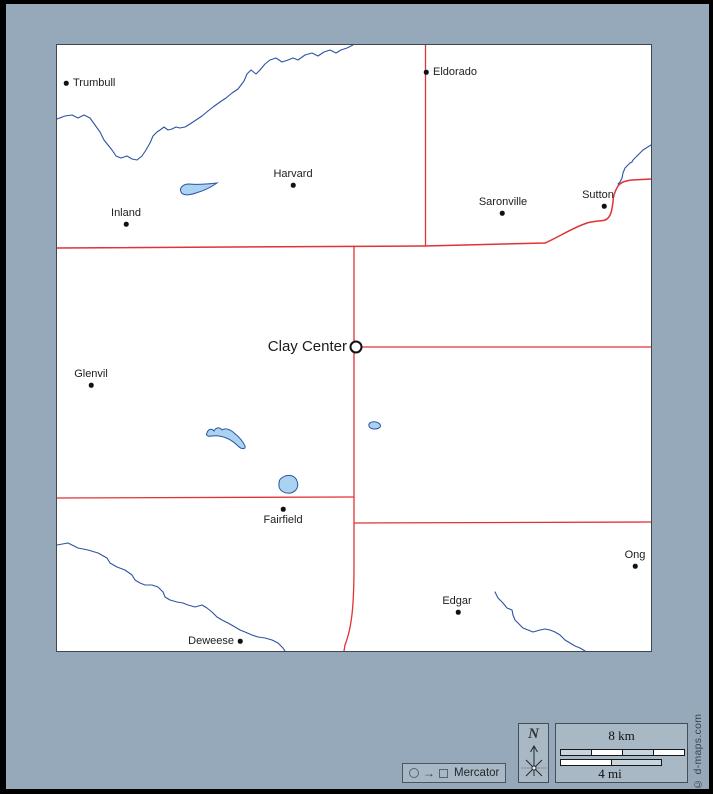 This screenshot has width=713, height=794. I want to click on town-label: Ong, so click(635, 554).